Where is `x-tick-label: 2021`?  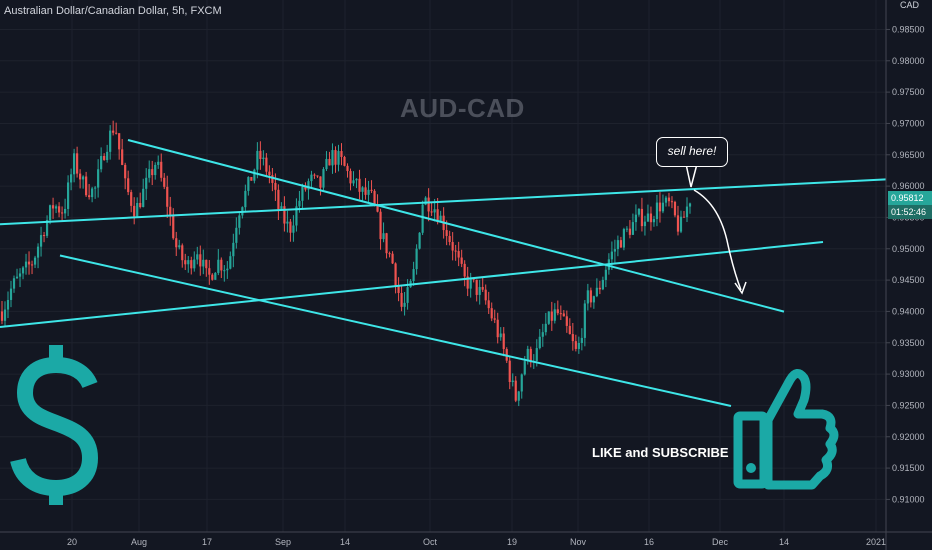 x-tick-label: 2021 is located at coordinates (876, 542).